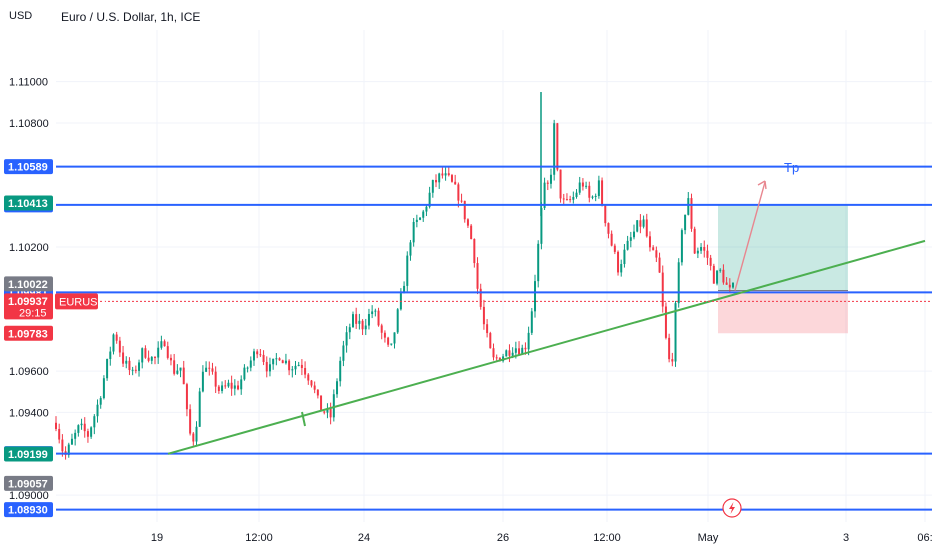  What do you see at coordinates (791, 167) in the screenshot?
I see `tp-label: Tp` at bounding box center [791, 167].